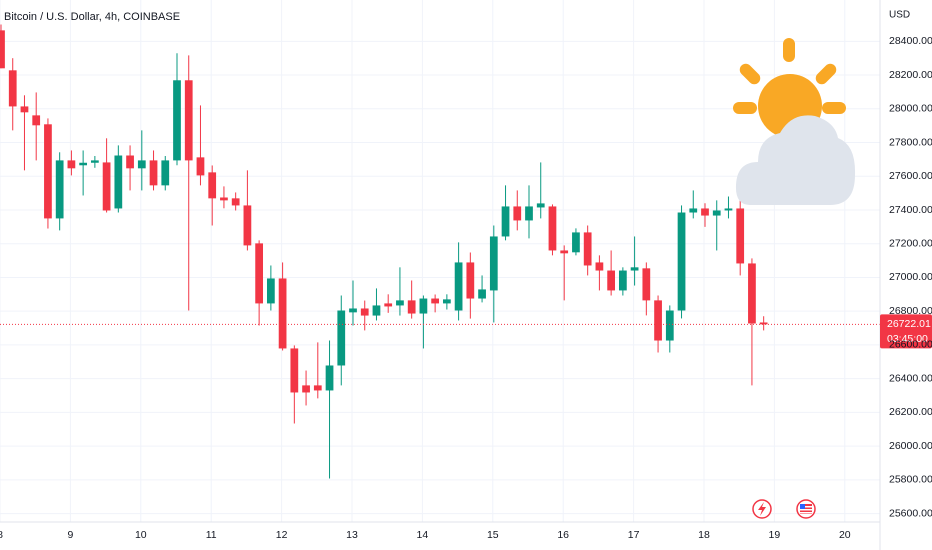  I want to click on y-tick-label: 27400.00, so click(910, 210).